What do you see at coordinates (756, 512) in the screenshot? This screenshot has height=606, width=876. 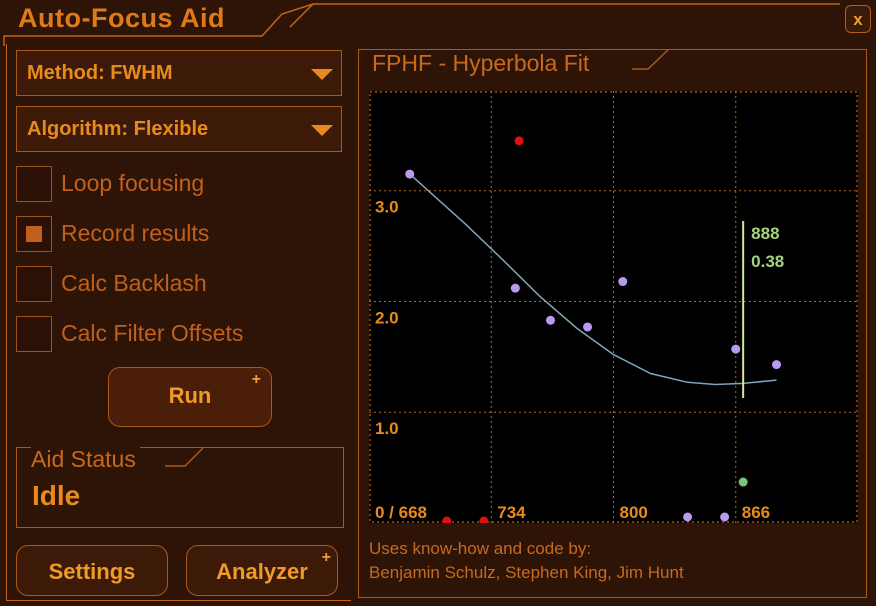 I see `x-tick-label: 866` at bounding box center [756, 512].